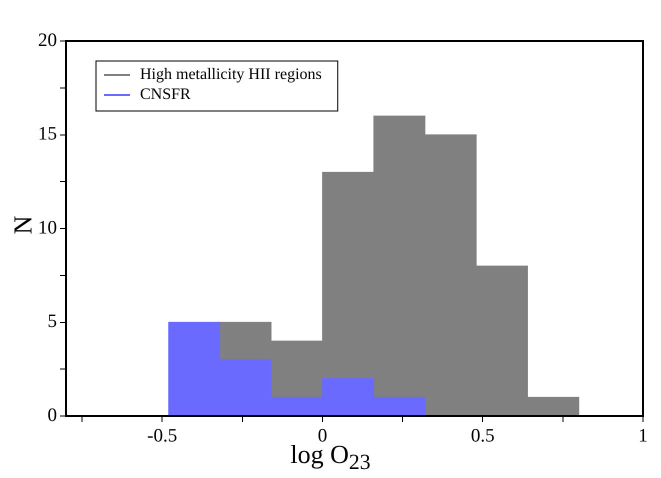  I want to click on y-tick-label: 15, so click(47, 134).